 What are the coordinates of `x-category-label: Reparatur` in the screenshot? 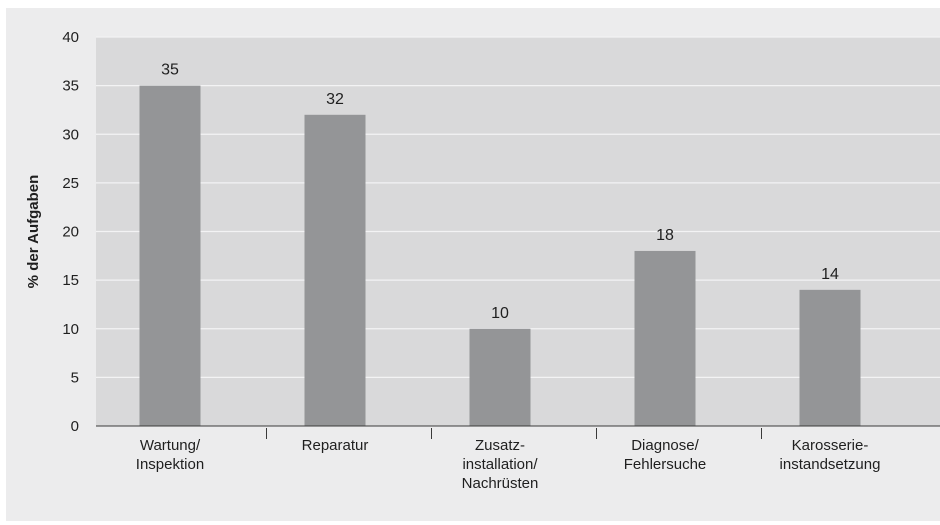 It's located at (335, 445).